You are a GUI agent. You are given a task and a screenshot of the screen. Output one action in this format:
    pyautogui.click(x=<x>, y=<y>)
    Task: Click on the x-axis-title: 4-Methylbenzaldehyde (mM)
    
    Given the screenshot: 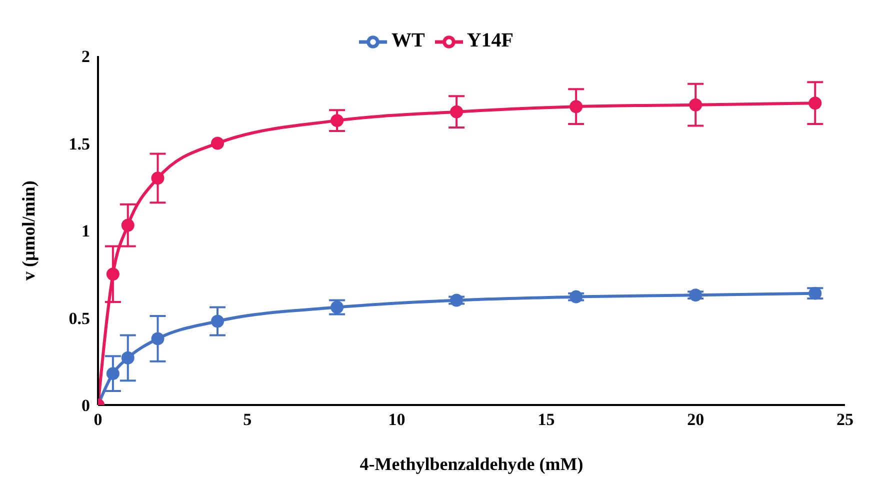 What is the action you would take?
    pyautogui.click(x=472, y=464)
    